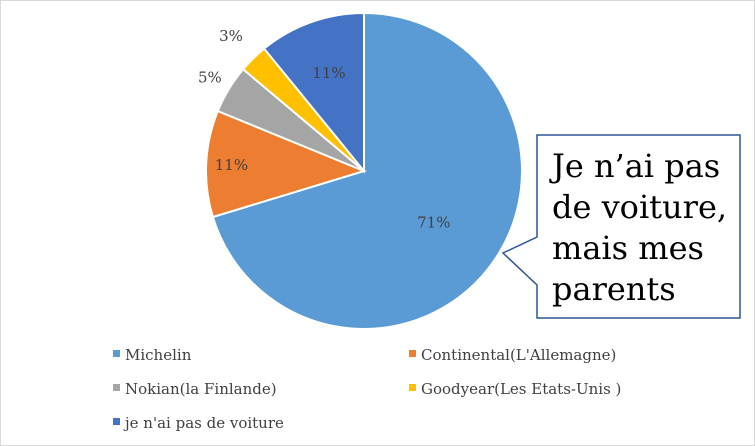 The height and width of the screenshot is (446, 755). What do you see at coordinates (116, 353) in the screenshot?
I see `legend-swatch-michelin` at bounding box center [116, 353].